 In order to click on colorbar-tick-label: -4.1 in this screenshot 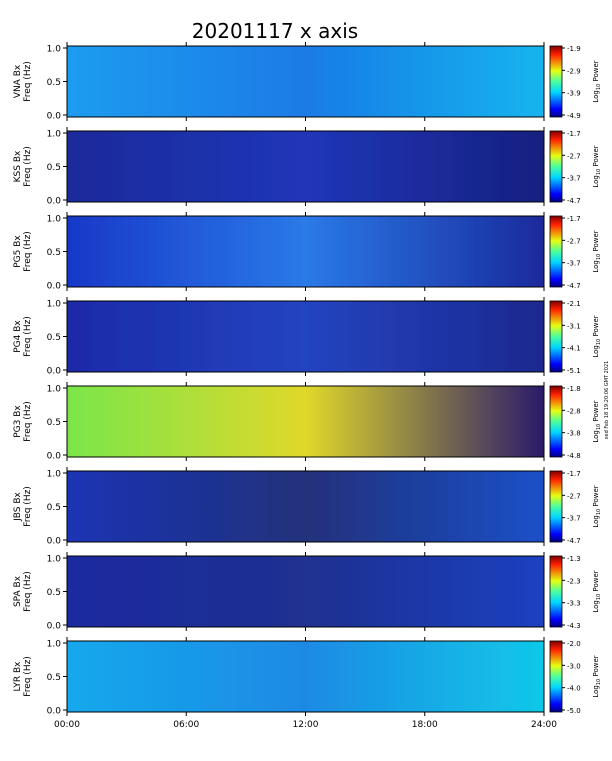, I will do `click(574, 349)`.